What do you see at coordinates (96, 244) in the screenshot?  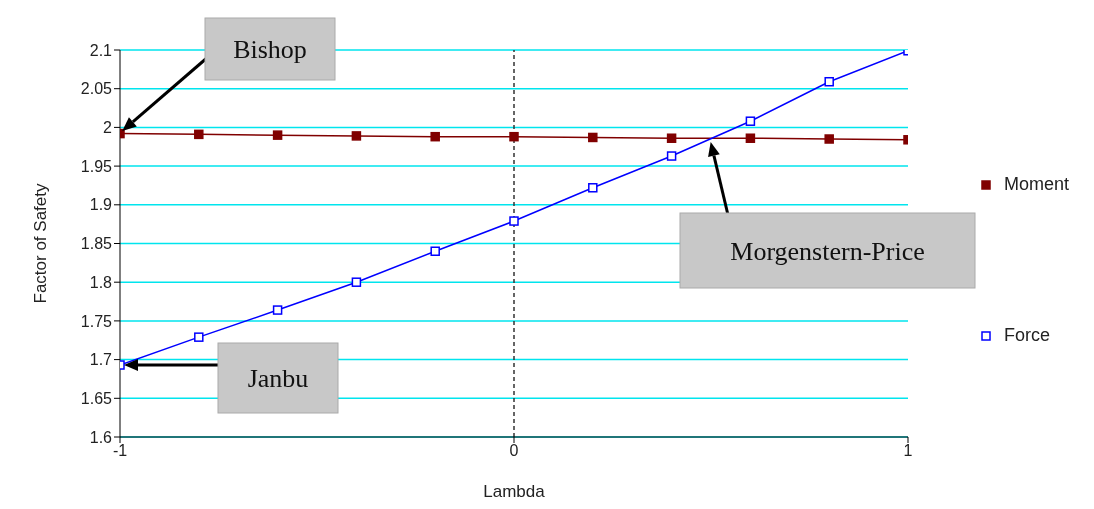 I see `y-tick-label: 1.85` at bounding box center [96, 244].